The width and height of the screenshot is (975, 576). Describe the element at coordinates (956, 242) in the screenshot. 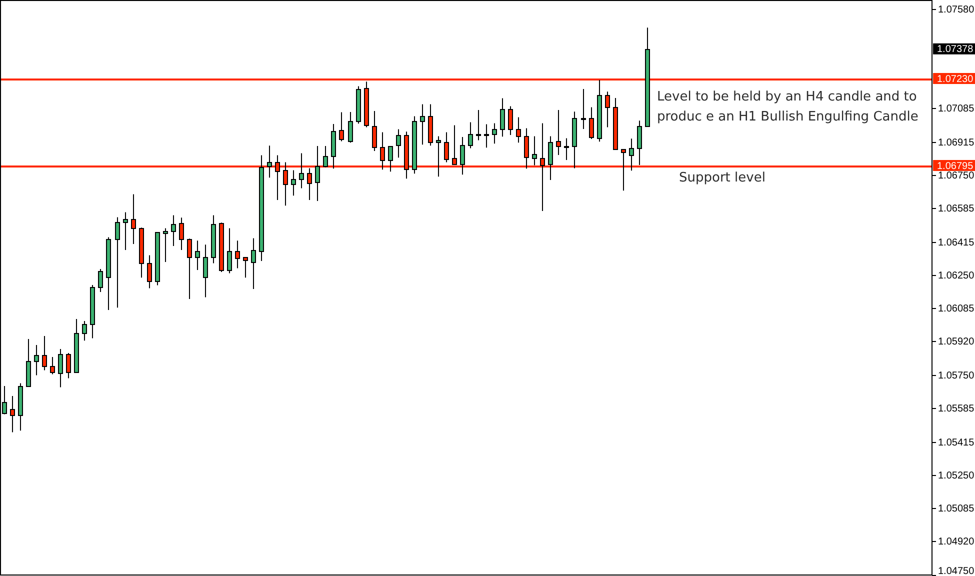

I see `y-tick-label: 1.06415` at that location.